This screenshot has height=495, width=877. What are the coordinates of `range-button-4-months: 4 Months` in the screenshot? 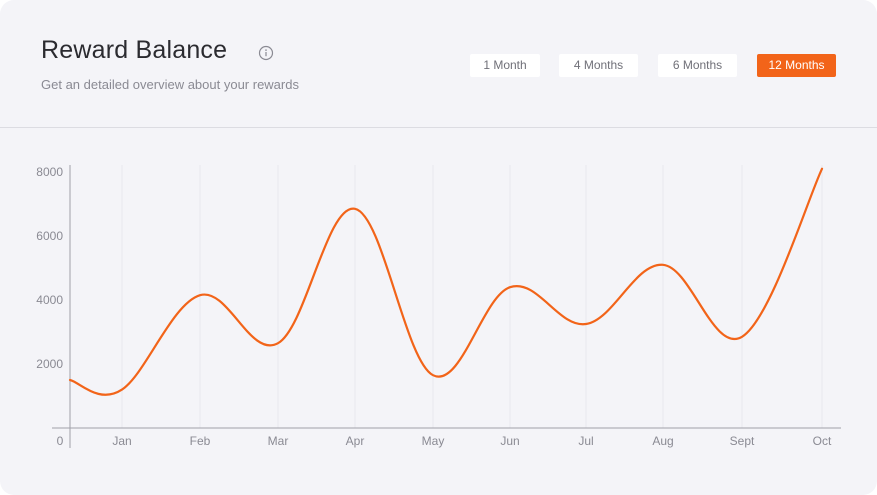 It's located at (598, 65).